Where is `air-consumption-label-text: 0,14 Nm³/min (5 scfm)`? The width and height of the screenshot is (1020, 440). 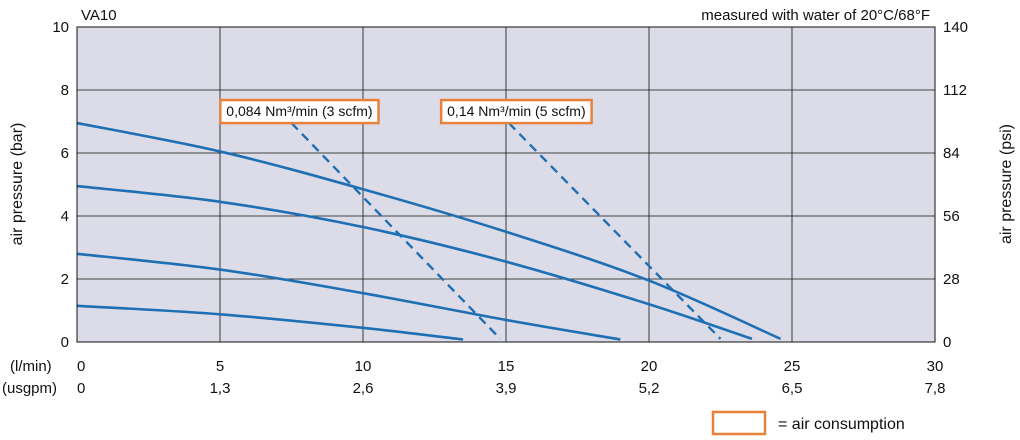
air-consumption-label-text: 0,14 Nm³/min (5 scfm) is located at coordinates (516, 111).